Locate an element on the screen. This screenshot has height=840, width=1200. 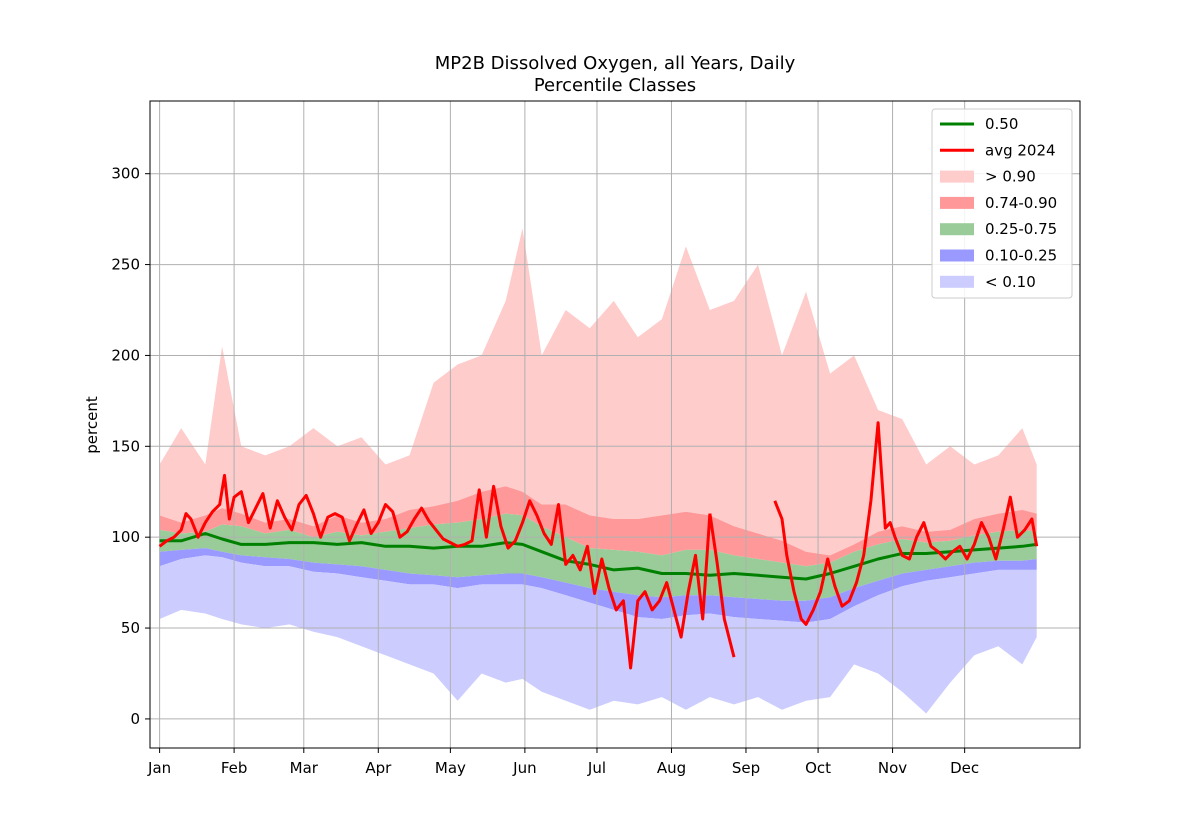
y-tick-label: 100 is located at coordinates (125, 537).